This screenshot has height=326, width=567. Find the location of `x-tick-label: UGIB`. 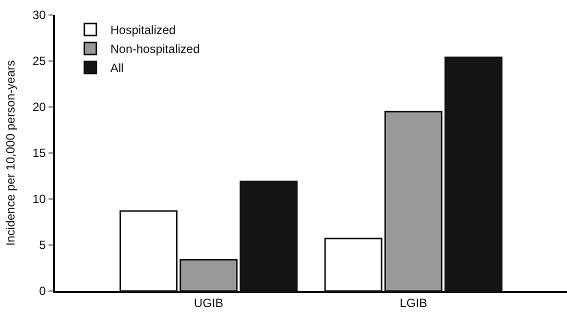

x-tick-label: UGIB is located at coordinates (209, 303).